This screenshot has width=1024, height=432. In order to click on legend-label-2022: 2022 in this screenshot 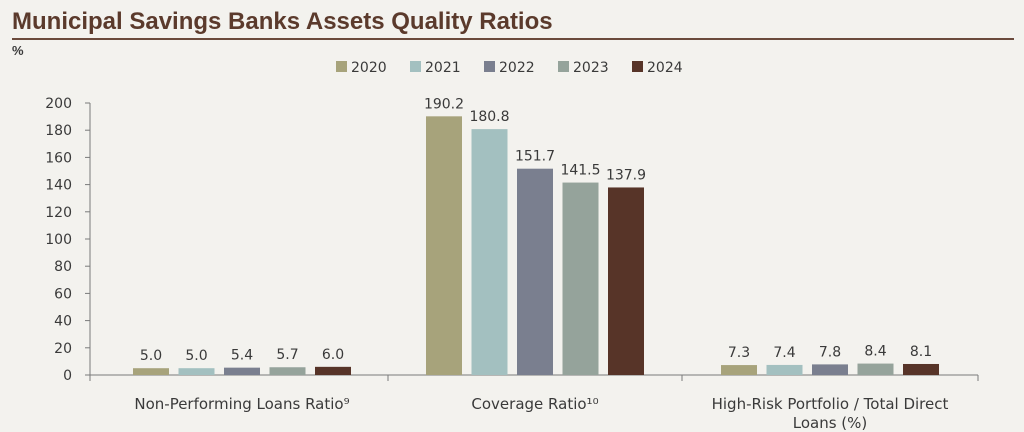, I will do `click(517, 68)`.